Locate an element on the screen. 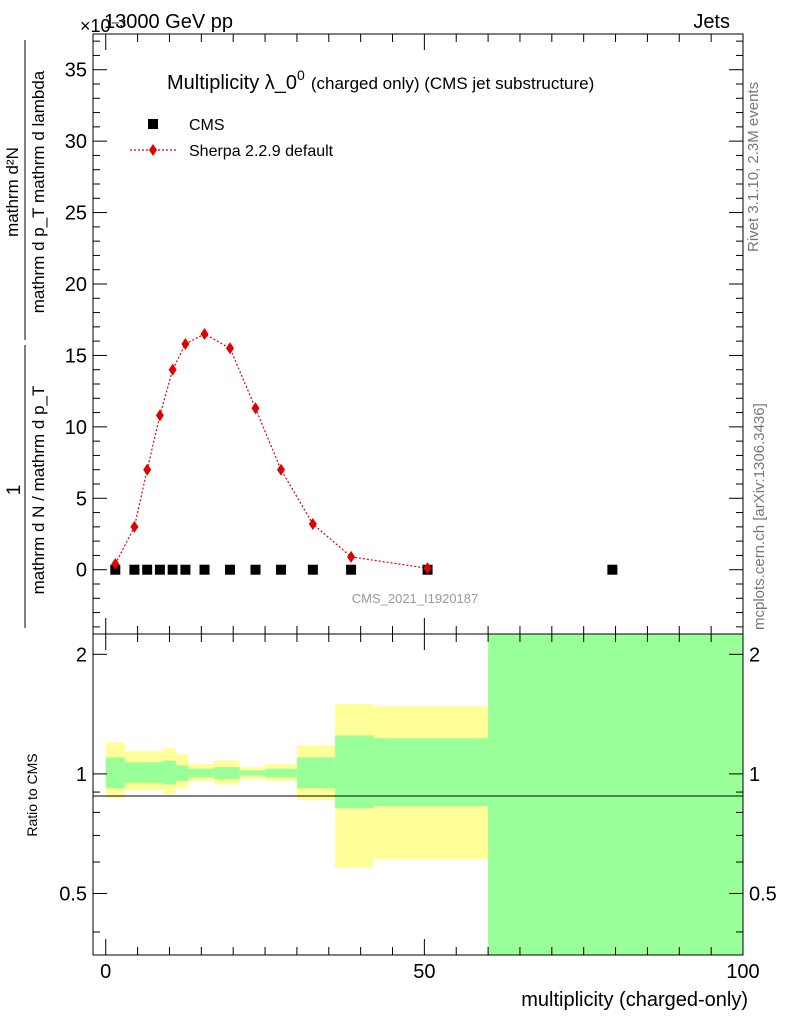  y-label-prefix-den: mathrm d N / mathrm d p_T is located at coordinates (38, 490).